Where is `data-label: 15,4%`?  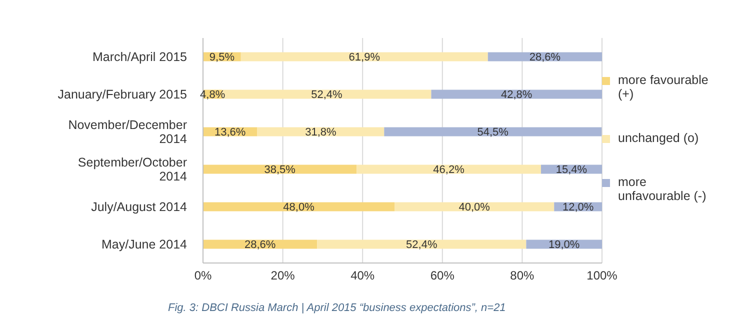
data-label: 15,4% is located at coordinates (572, 170).